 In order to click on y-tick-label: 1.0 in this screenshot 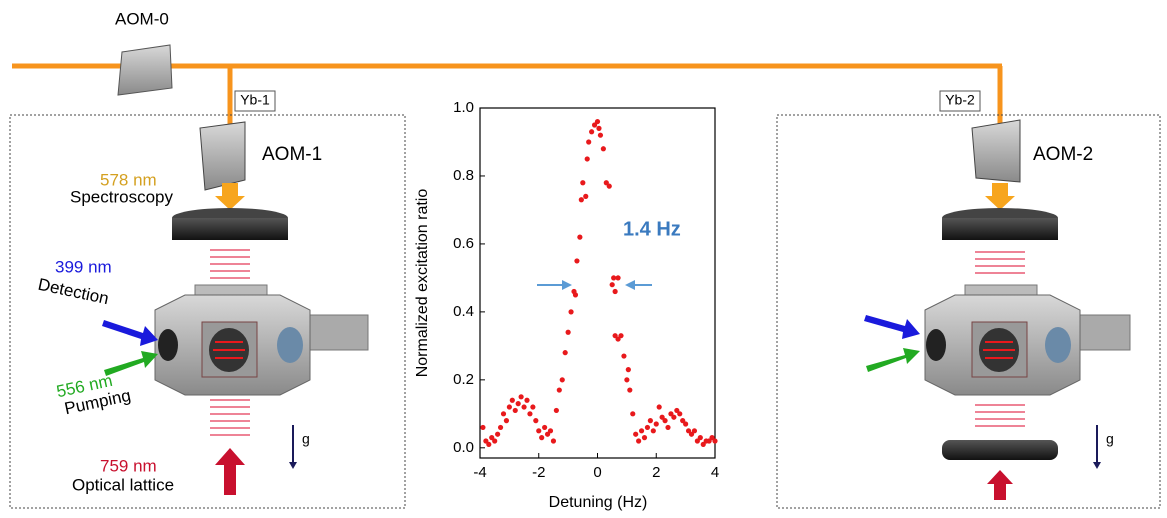, I will do `click(463, 107)`.